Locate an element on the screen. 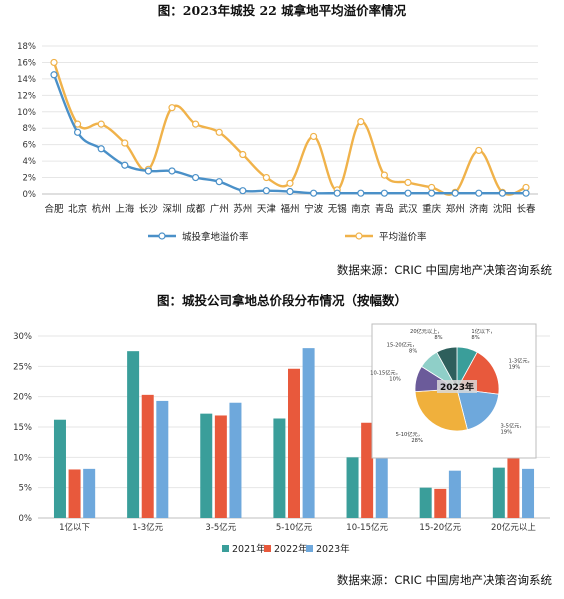 This screenshot has height=599, width=564. pie-slice-label-value: 8% is located at coordinates (438, 338).